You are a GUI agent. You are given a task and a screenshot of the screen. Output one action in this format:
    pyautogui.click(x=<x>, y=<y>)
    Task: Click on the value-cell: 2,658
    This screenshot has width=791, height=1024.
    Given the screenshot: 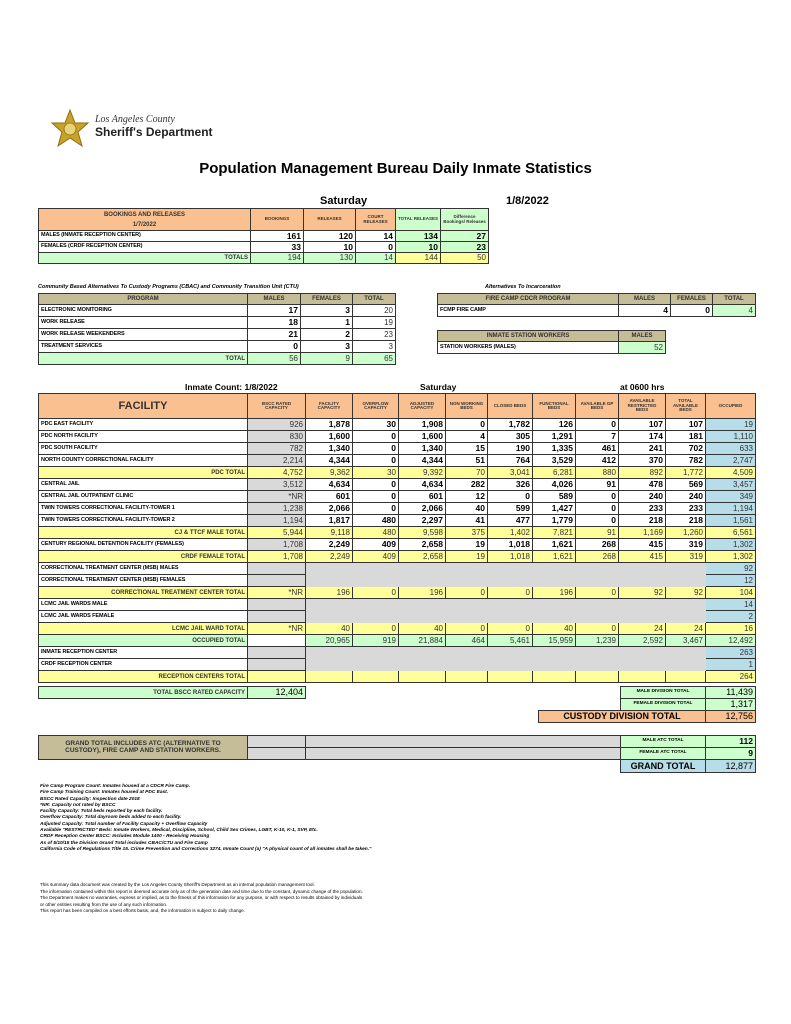 What is the action you would take?
    pyautogui.click(x=422, y=544)
    